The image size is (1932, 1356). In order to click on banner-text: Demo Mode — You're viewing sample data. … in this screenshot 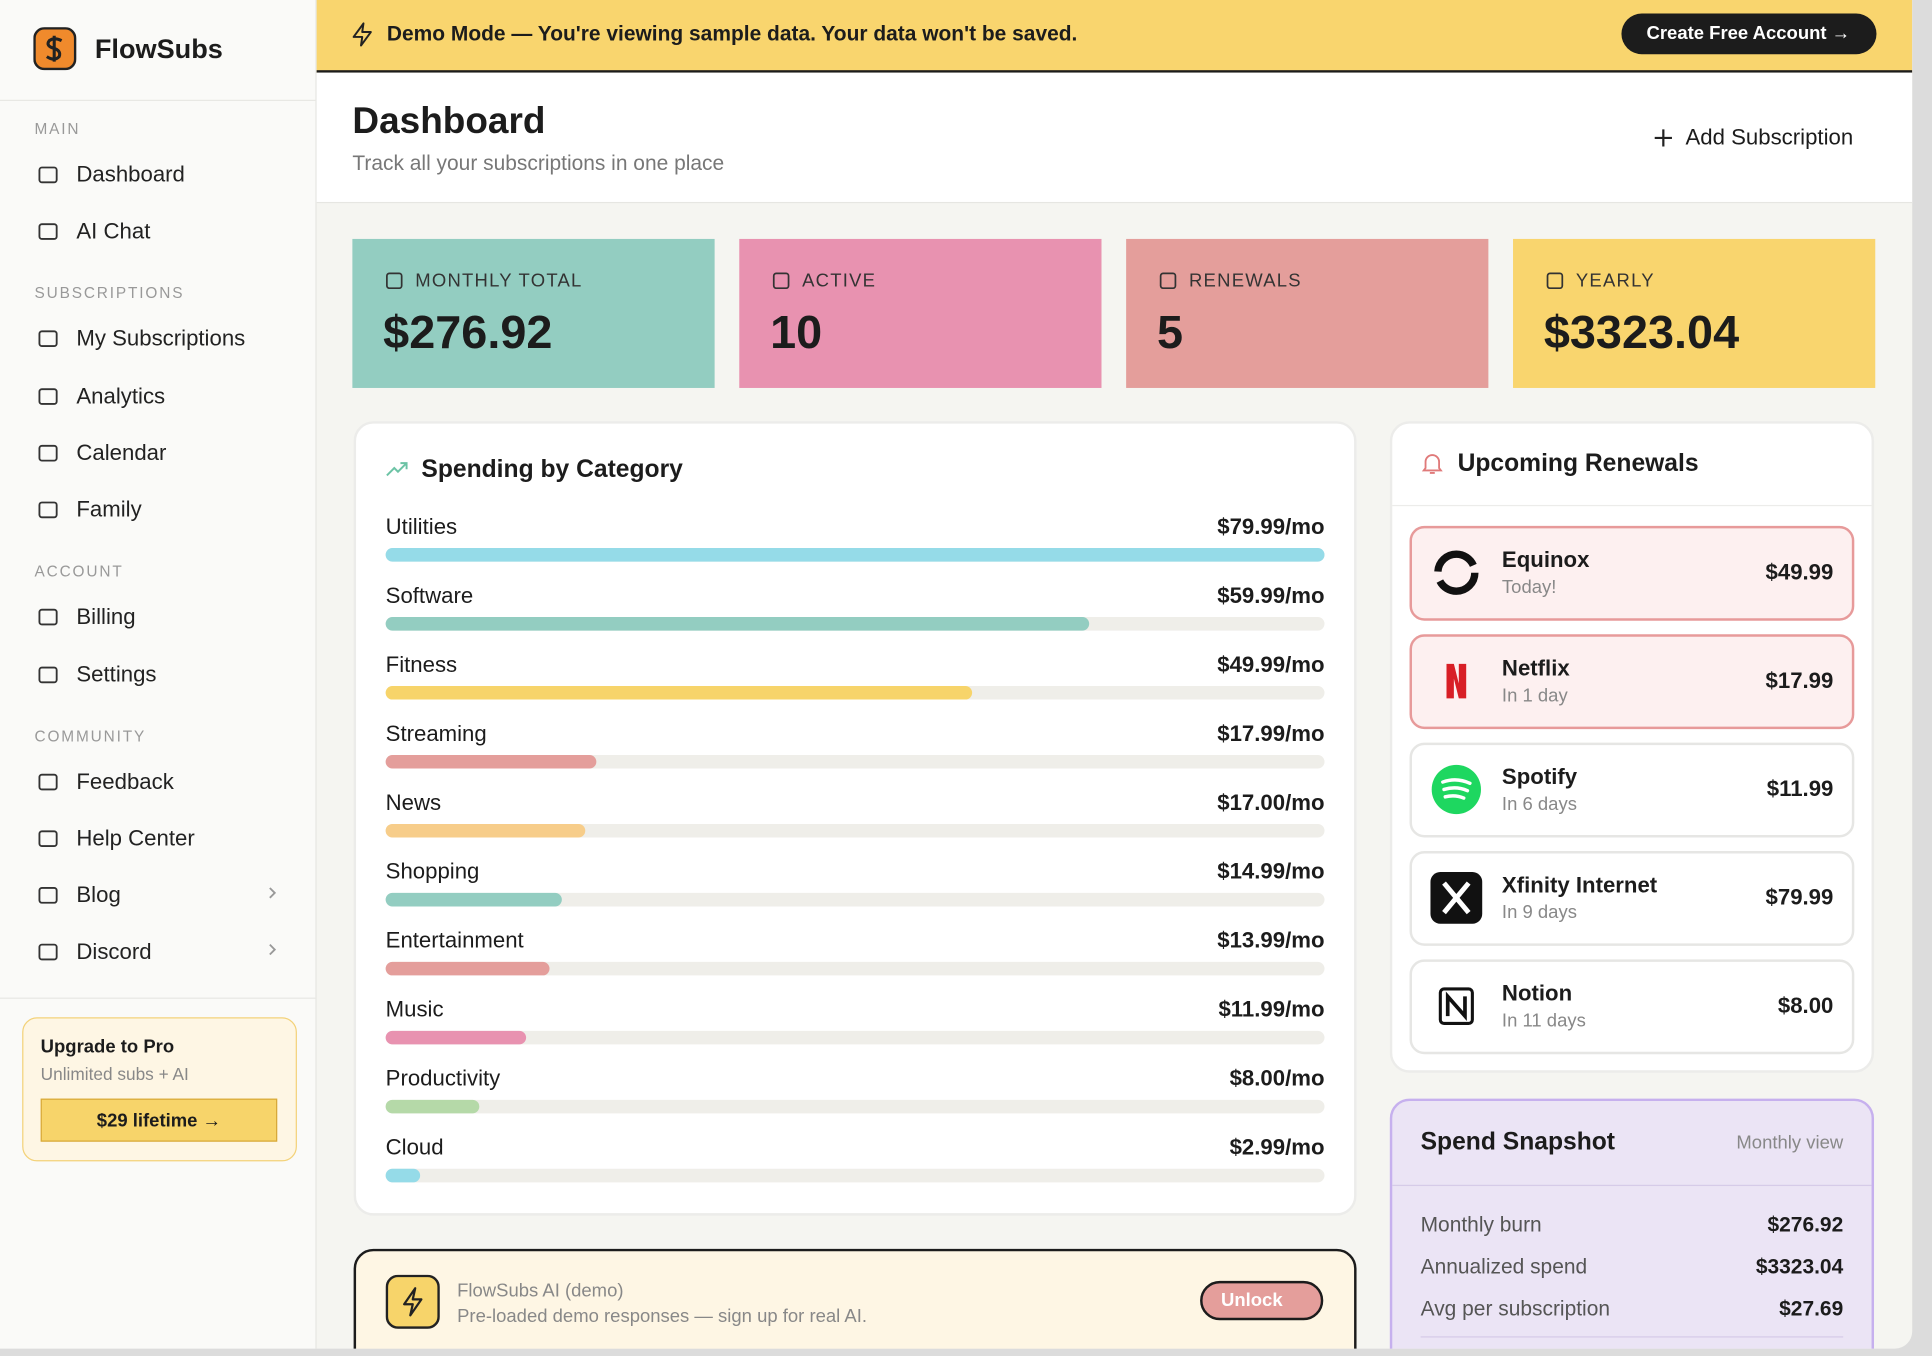, I will do `click(732, 34)`.